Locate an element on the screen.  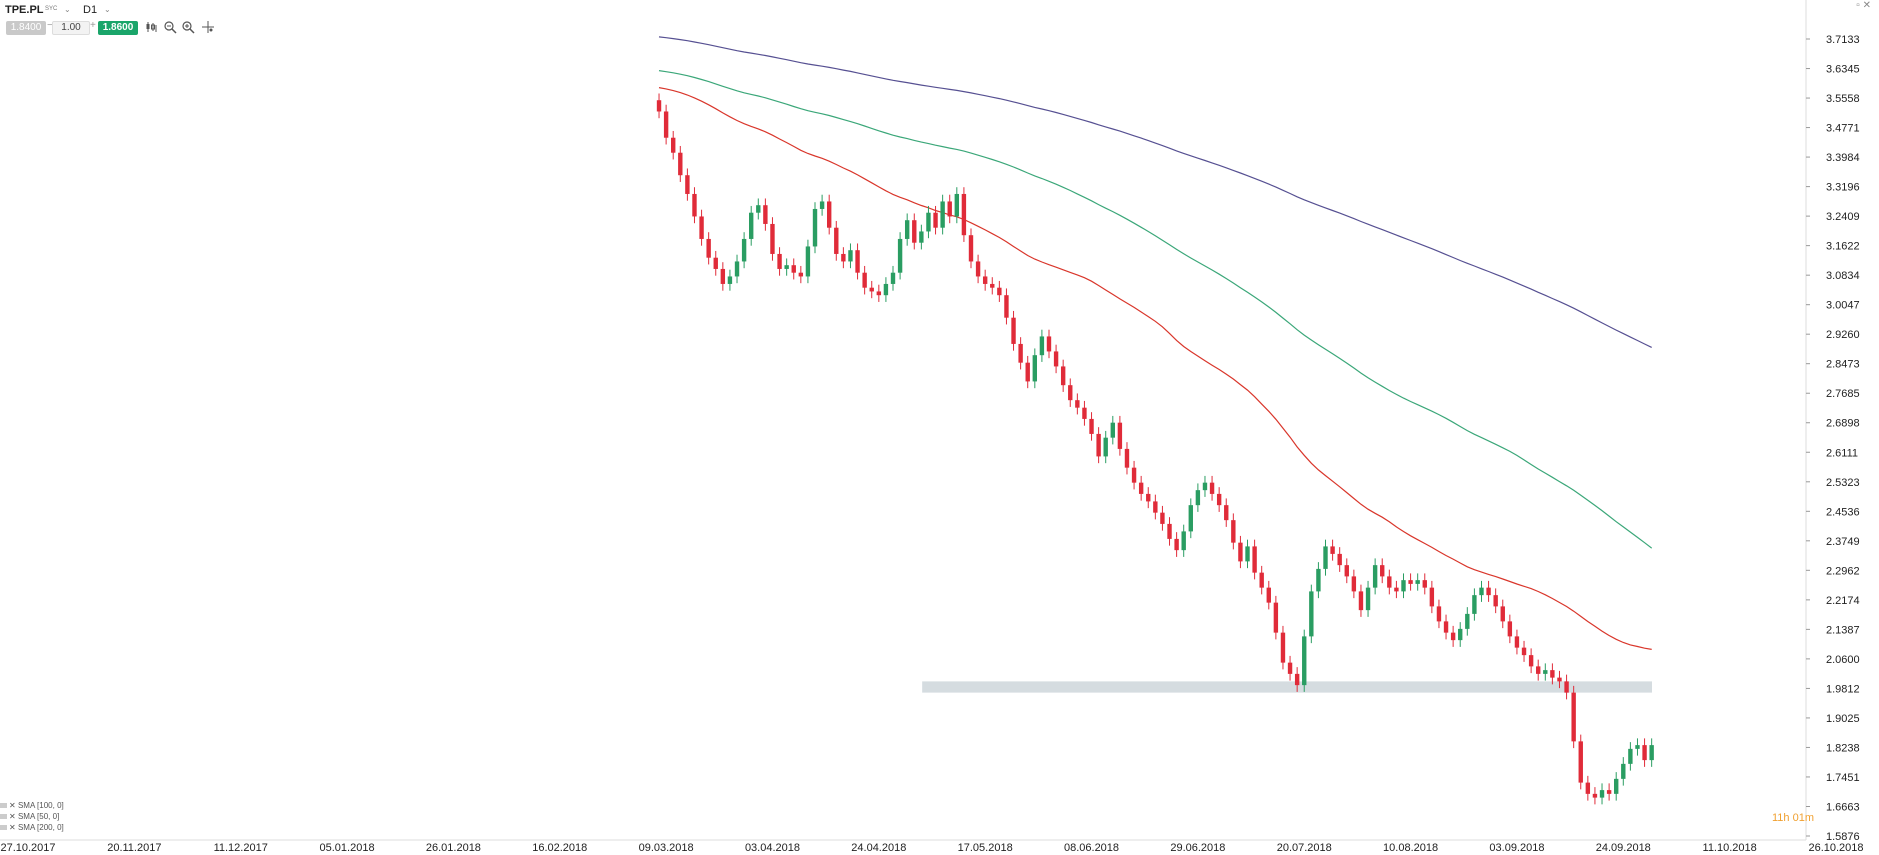
x-tick-label: 09.03.2018 is located at coordinates (666, 848).